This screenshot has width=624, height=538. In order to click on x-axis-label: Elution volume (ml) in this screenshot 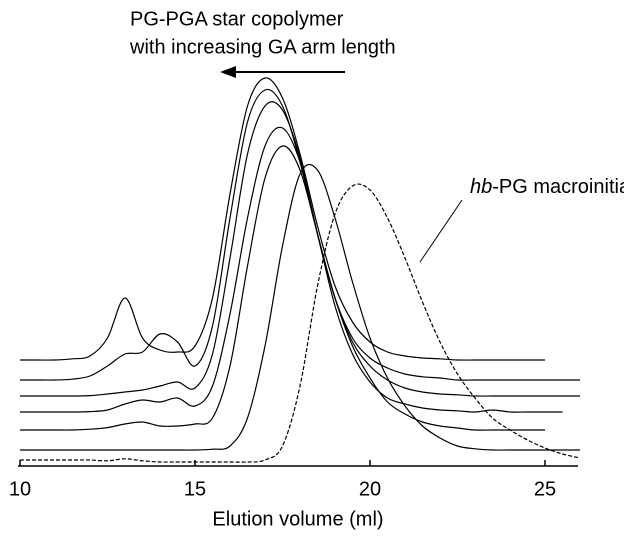, I will do `click(297, 519)`.